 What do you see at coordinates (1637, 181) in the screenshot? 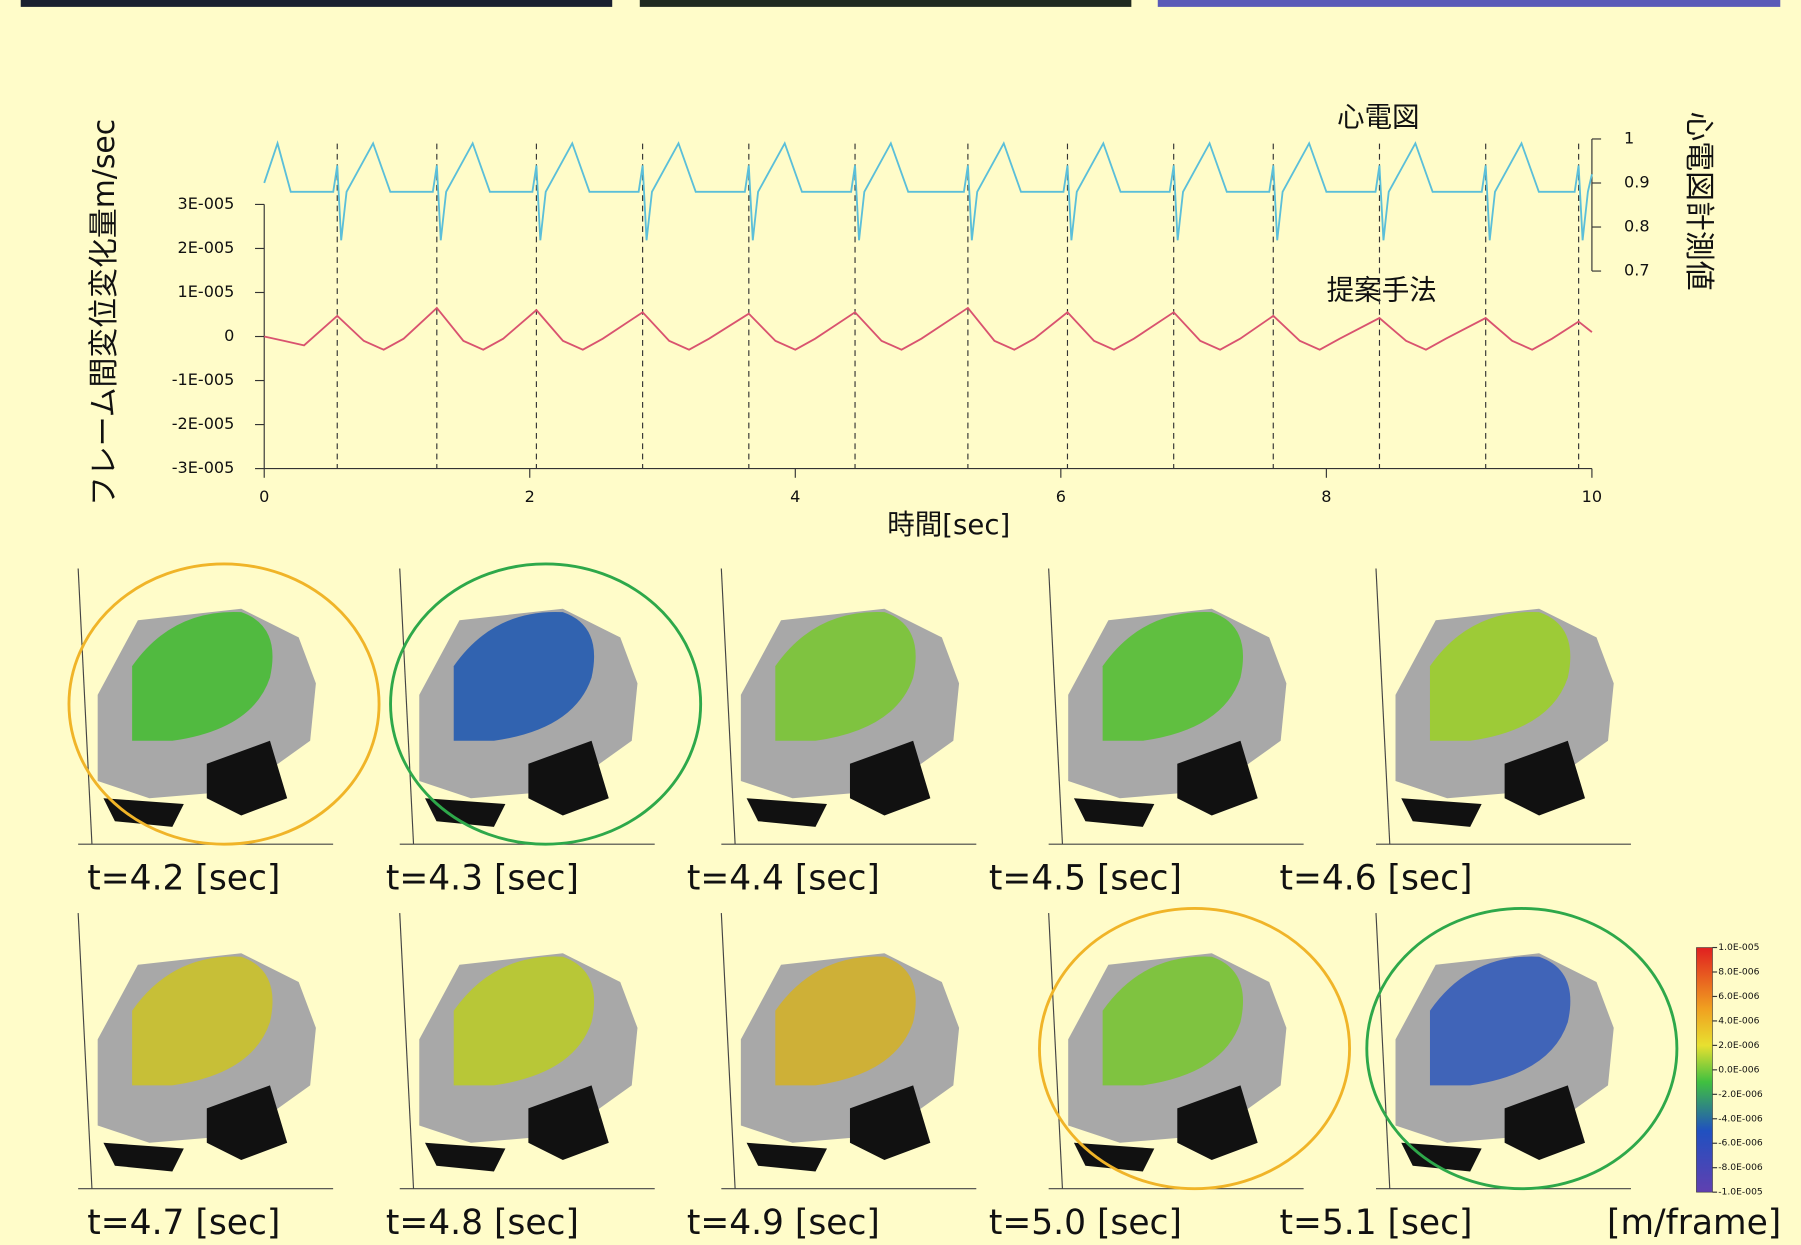
I see `y2-tick-label: 0.9` at bounding box center [1637, 181].